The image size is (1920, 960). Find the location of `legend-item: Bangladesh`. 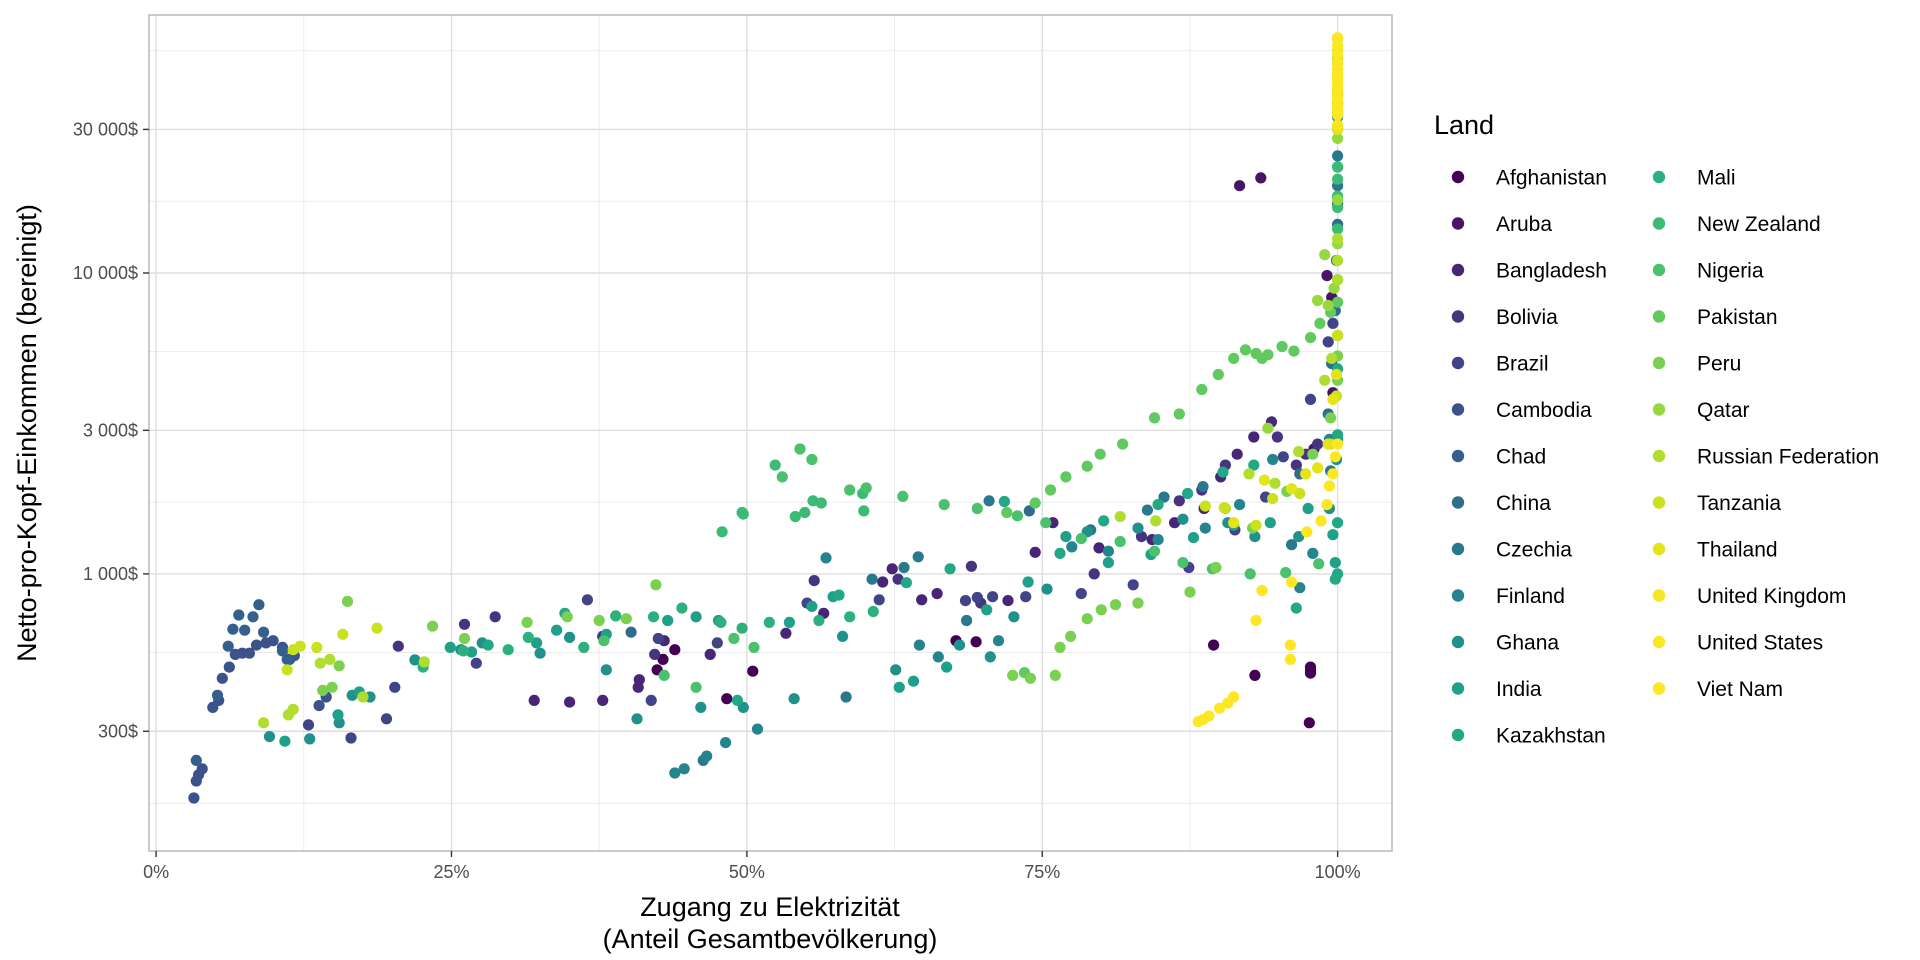

legend-item: Bangladesh is located at coordinates (1529, 271).